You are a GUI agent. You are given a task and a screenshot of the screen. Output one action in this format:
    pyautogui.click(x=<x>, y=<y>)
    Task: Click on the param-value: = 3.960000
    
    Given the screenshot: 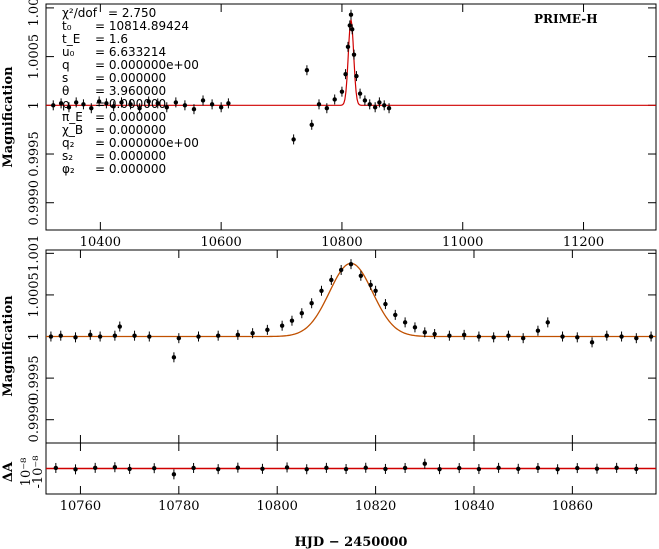 What is the action you would take?
    pyautogui.click(x=130, y=91)
    